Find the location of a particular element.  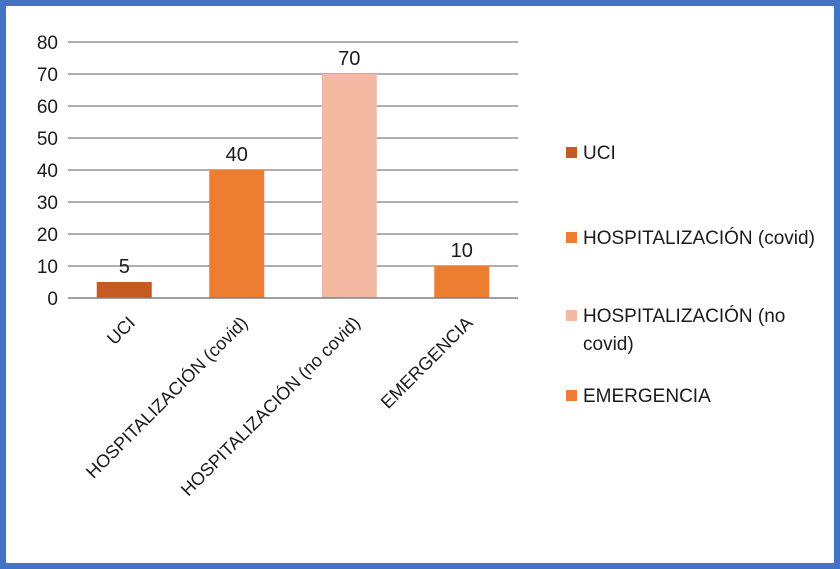

y-tick-label: 50 is located at coordinates (47, 139).